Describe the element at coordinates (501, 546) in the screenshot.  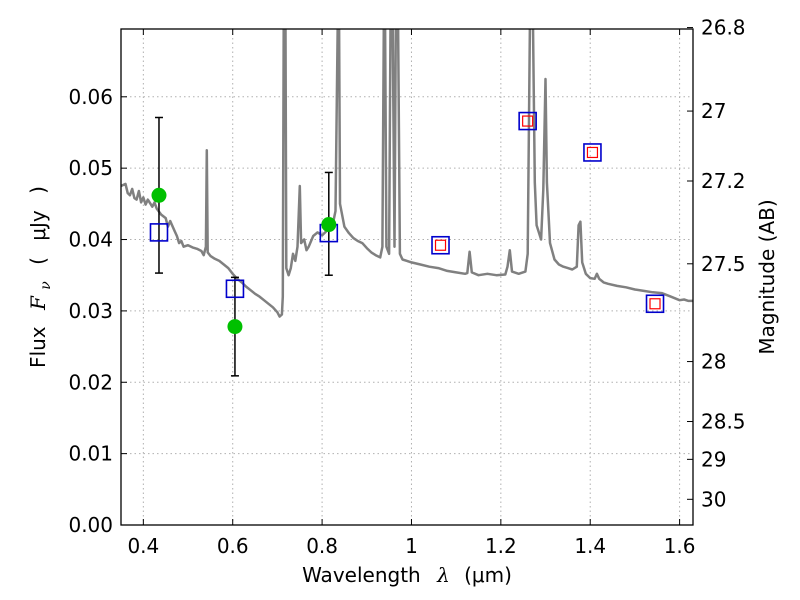
I see `x-tick-label: 1.2` at that location.